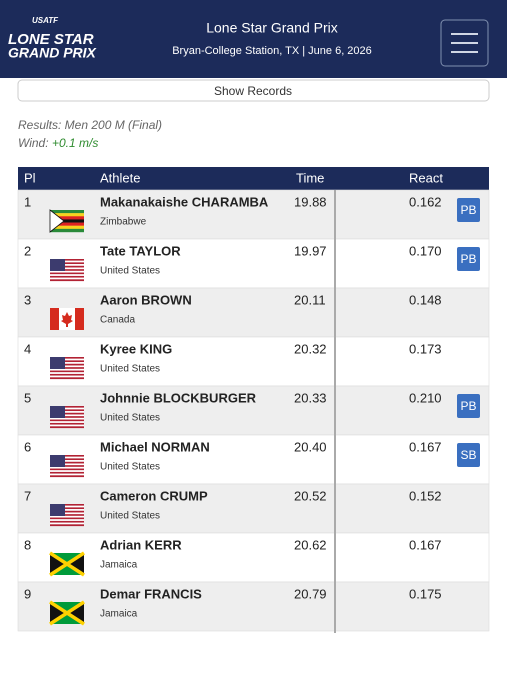 The image size is (507, 680). Describe the element at coordinates (51, 39) in the screenshot. I see `logo-line: LONE STAR` at that location.